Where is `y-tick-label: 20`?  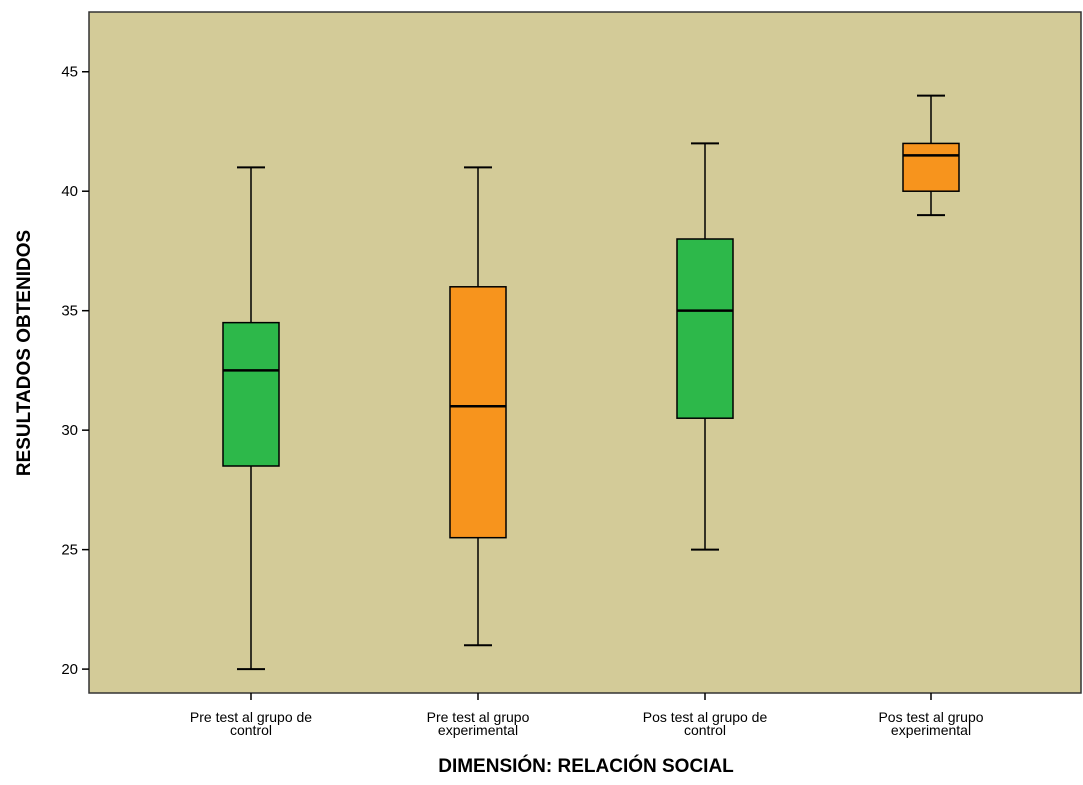
y-tick-label: 20 is located at coordinates (69, 669).